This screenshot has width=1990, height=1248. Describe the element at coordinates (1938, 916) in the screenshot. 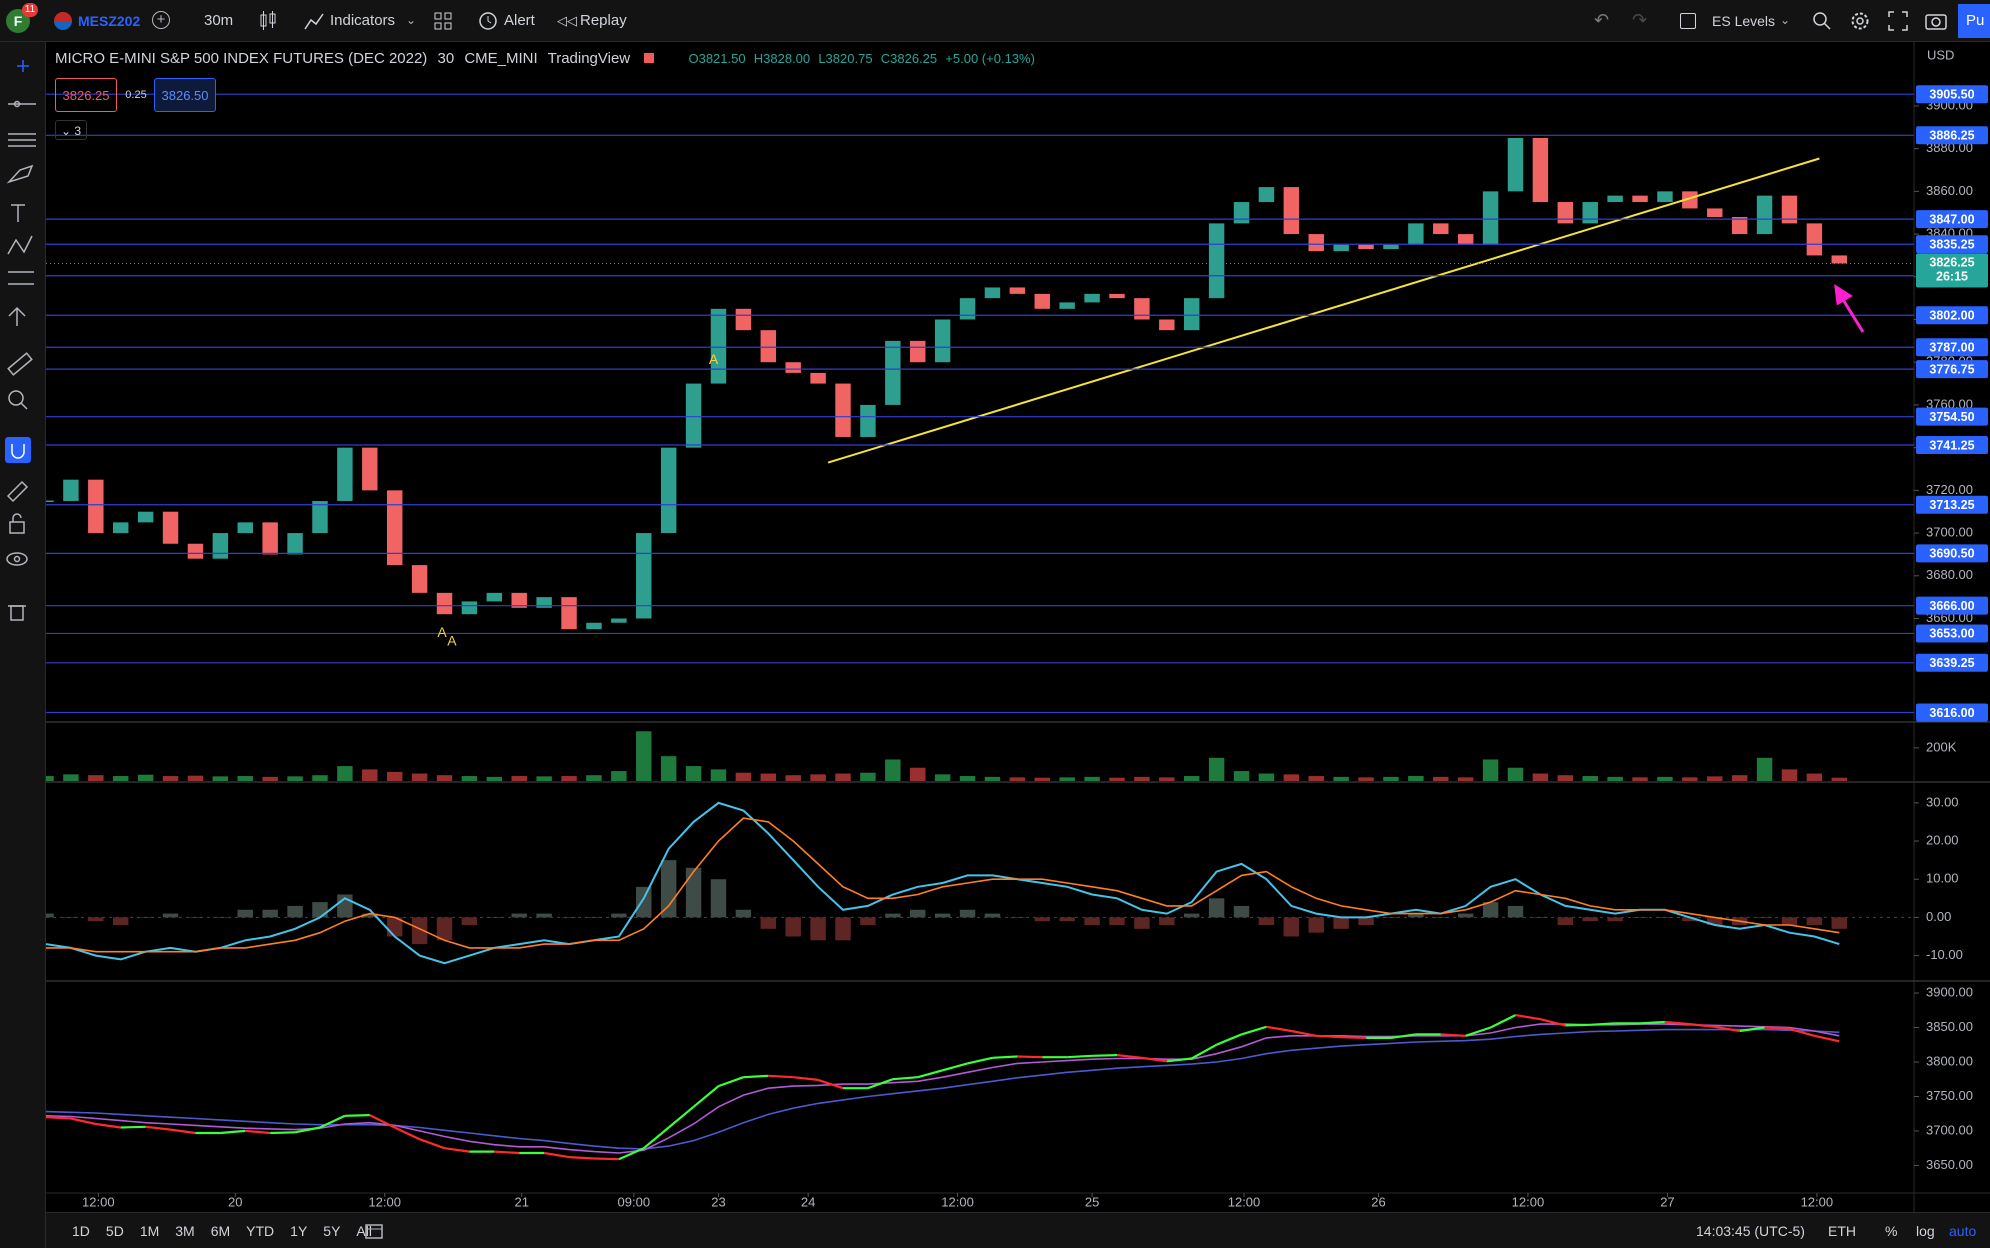

I see `y-tick-label: 0.00` at that location.